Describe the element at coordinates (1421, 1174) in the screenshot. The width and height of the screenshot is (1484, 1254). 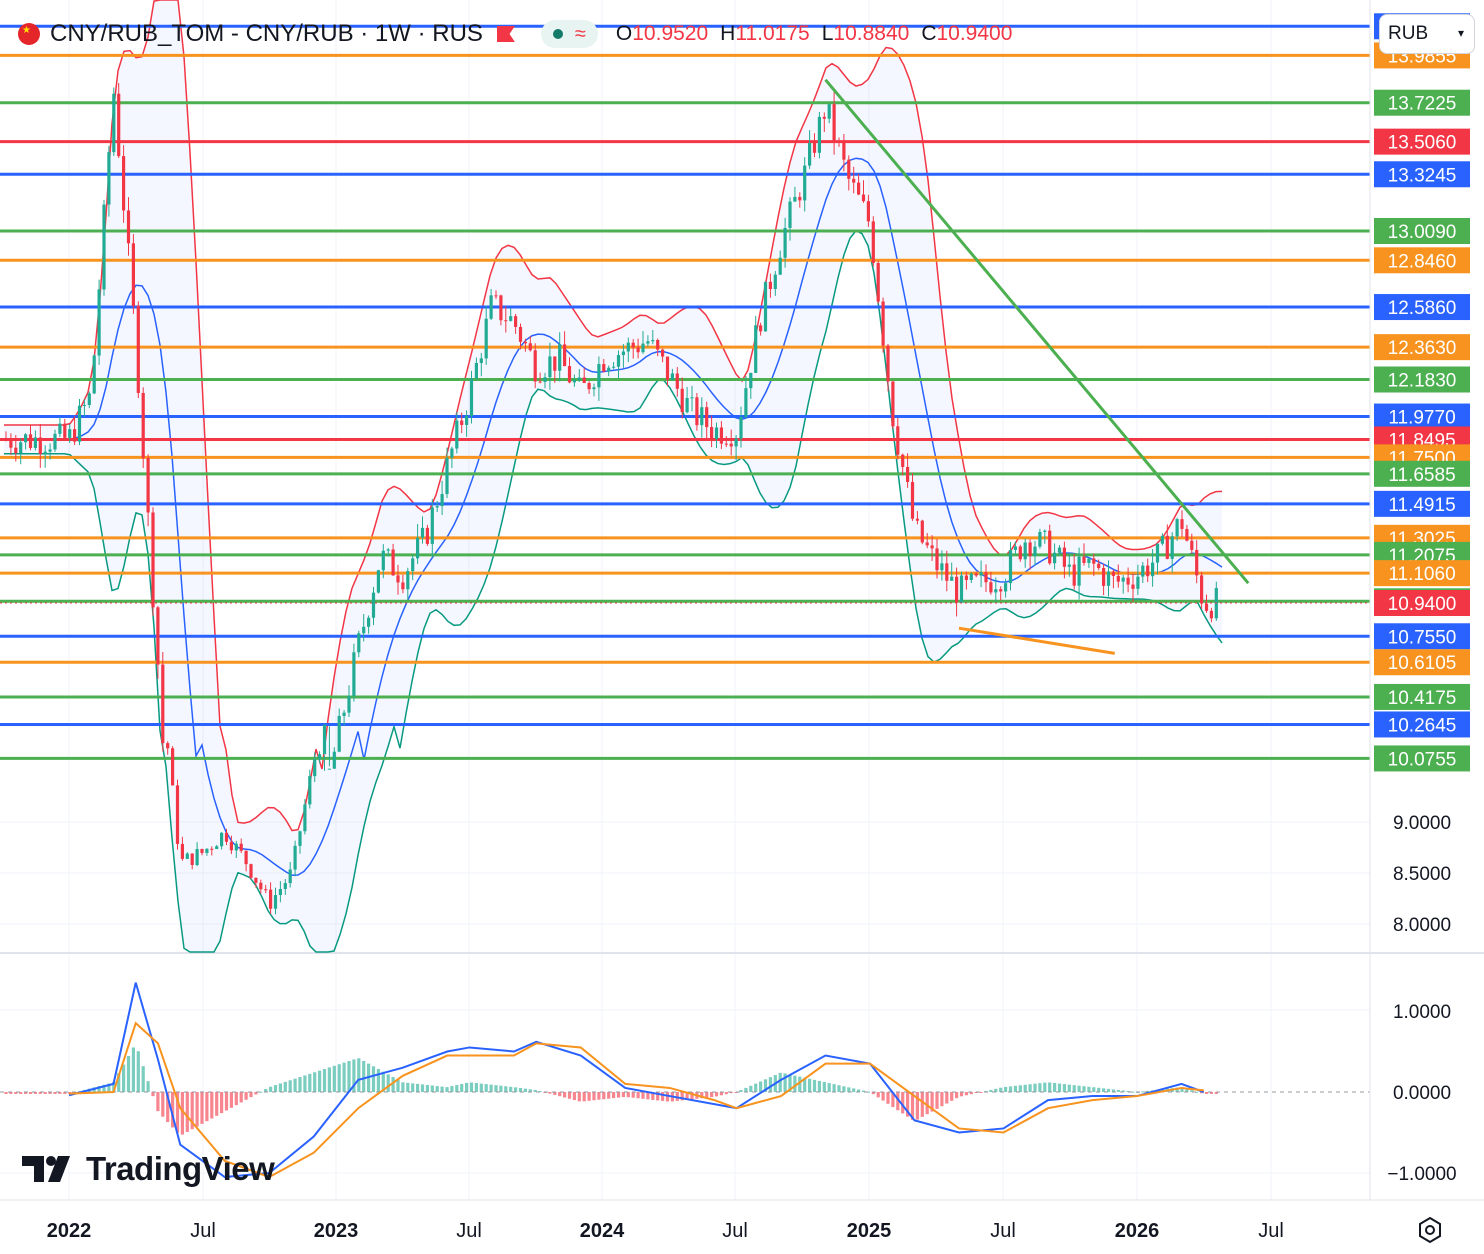
I see `macd-y-tick-label: −1.0000` at that location.